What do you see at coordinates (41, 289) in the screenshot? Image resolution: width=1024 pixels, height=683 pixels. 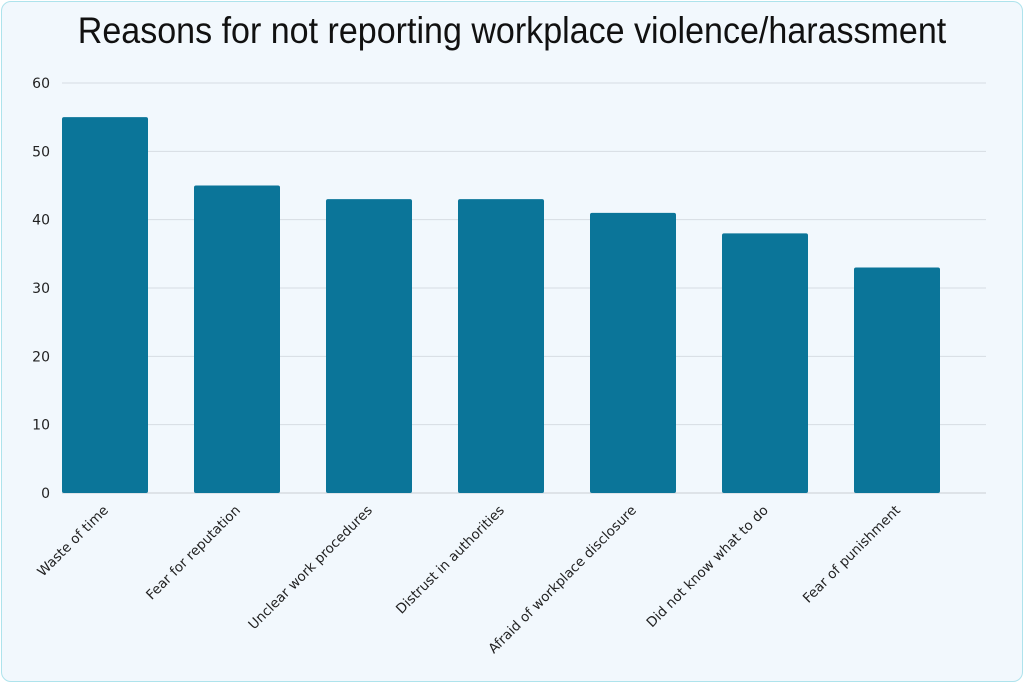 I see `y-tick-label: 30` at bounding box center [41, 289].